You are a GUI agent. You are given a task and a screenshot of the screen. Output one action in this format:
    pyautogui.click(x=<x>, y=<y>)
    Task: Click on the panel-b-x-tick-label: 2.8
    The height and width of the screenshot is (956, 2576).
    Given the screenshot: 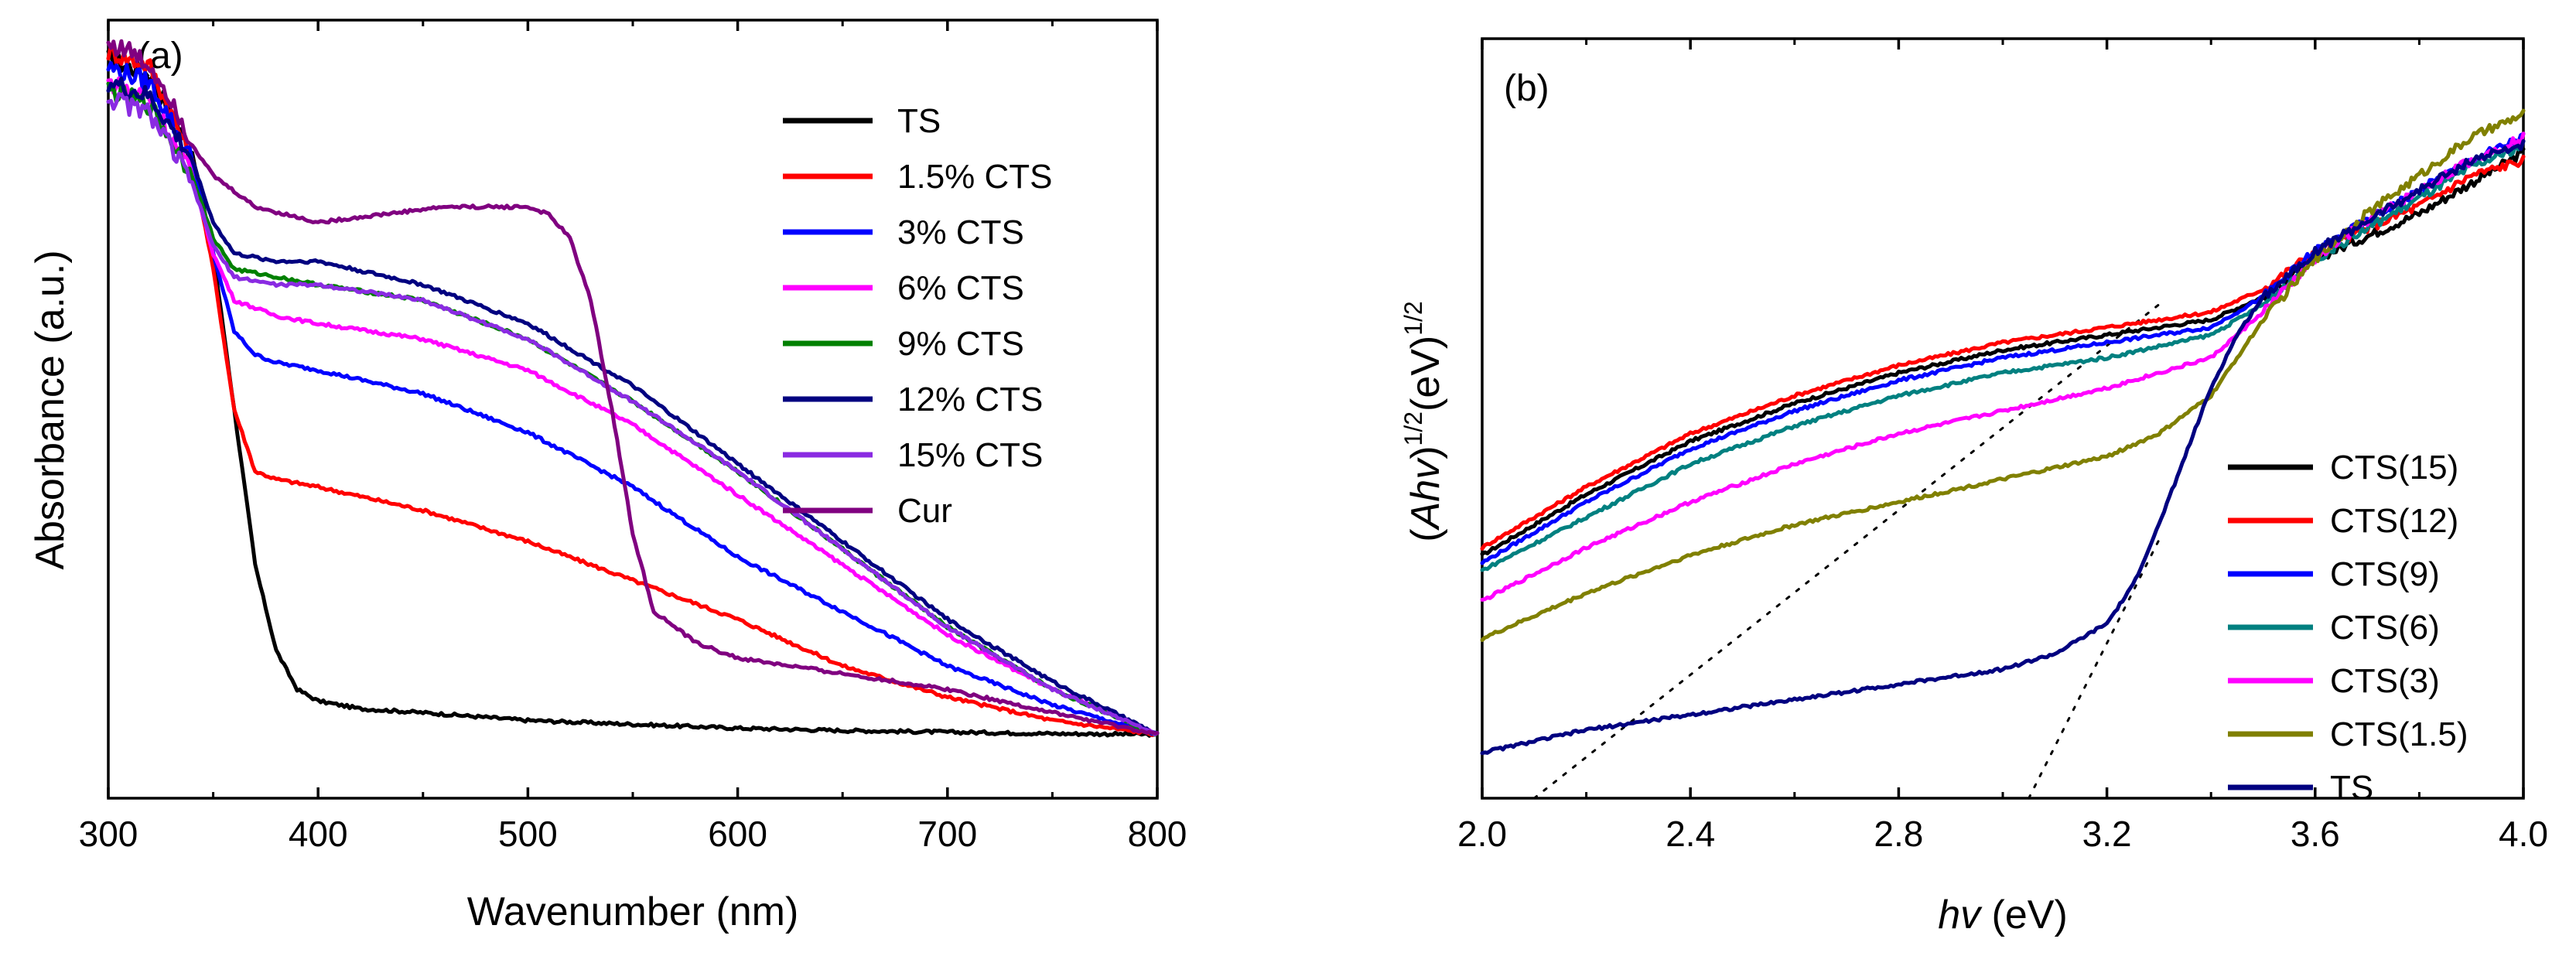 What is the action you would take?
    pyautogui.click(x=1899, y=834)
    